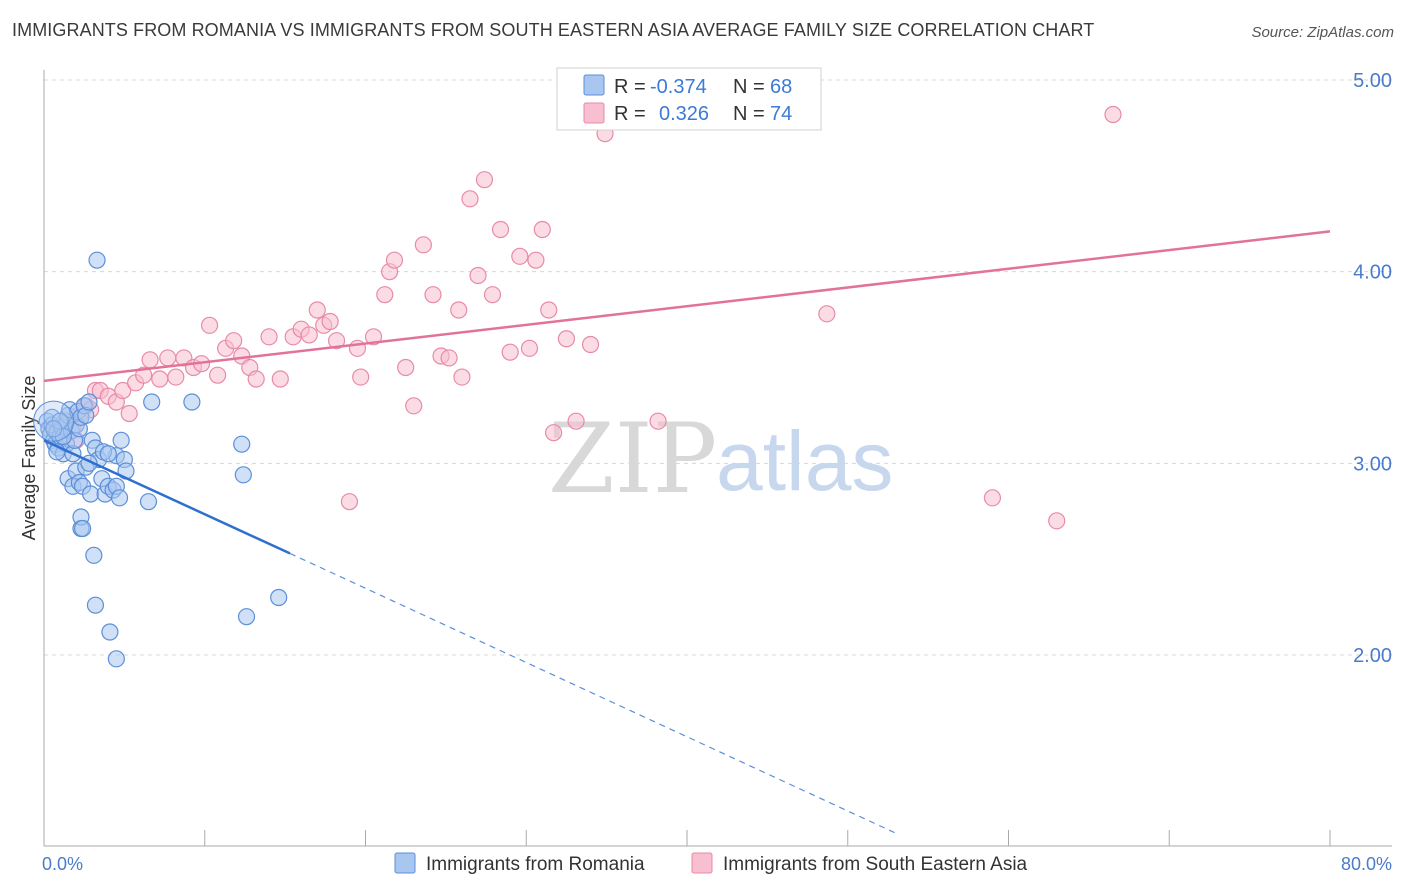 The width and height of the screenshot is (1406, 892). Describe the element at coordinates (29, 458) in the screenshot. I see `y-axis-label: Average Family Size` at that location.